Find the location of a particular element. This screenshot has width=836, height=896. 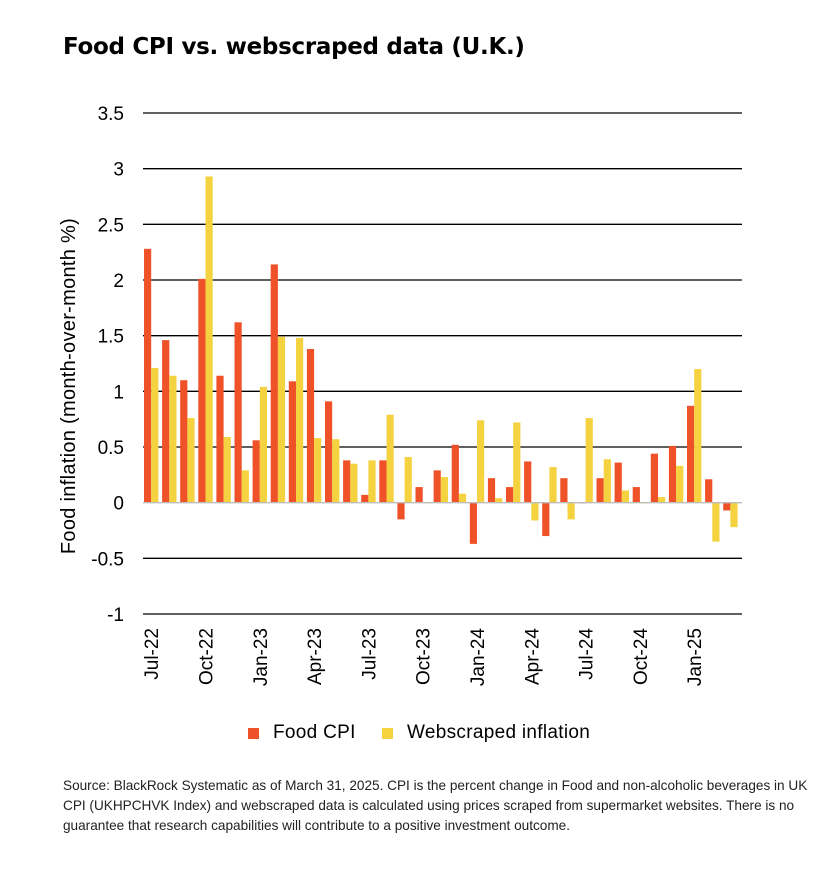

y-tick-label: 2 is located at coordinates (118, 281).